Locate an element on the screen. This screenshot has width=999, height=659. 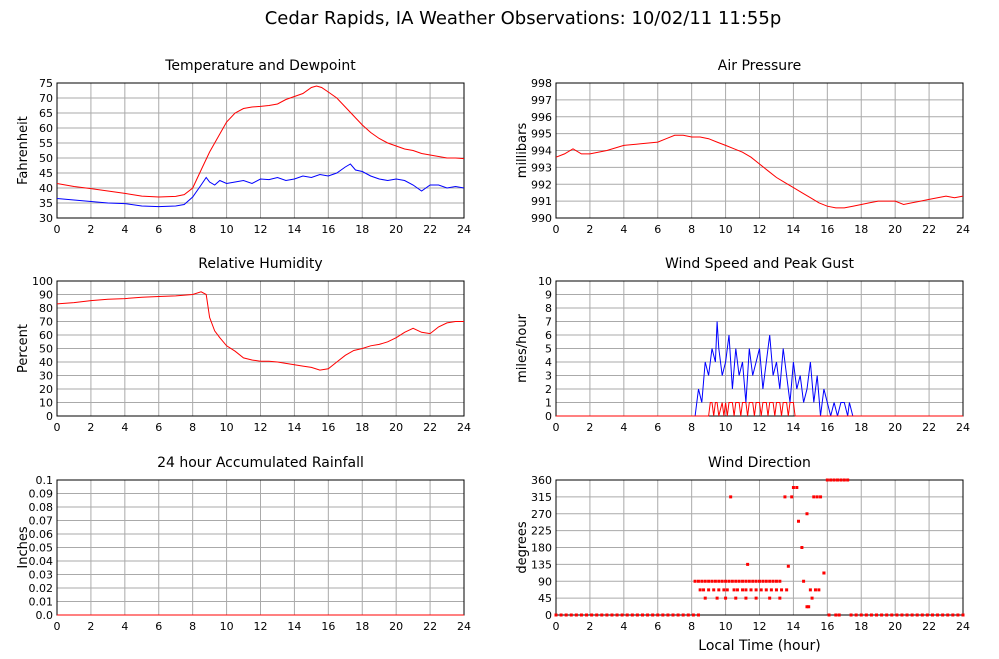
y-axis-label: Inches is located at coordinates (23, 547).